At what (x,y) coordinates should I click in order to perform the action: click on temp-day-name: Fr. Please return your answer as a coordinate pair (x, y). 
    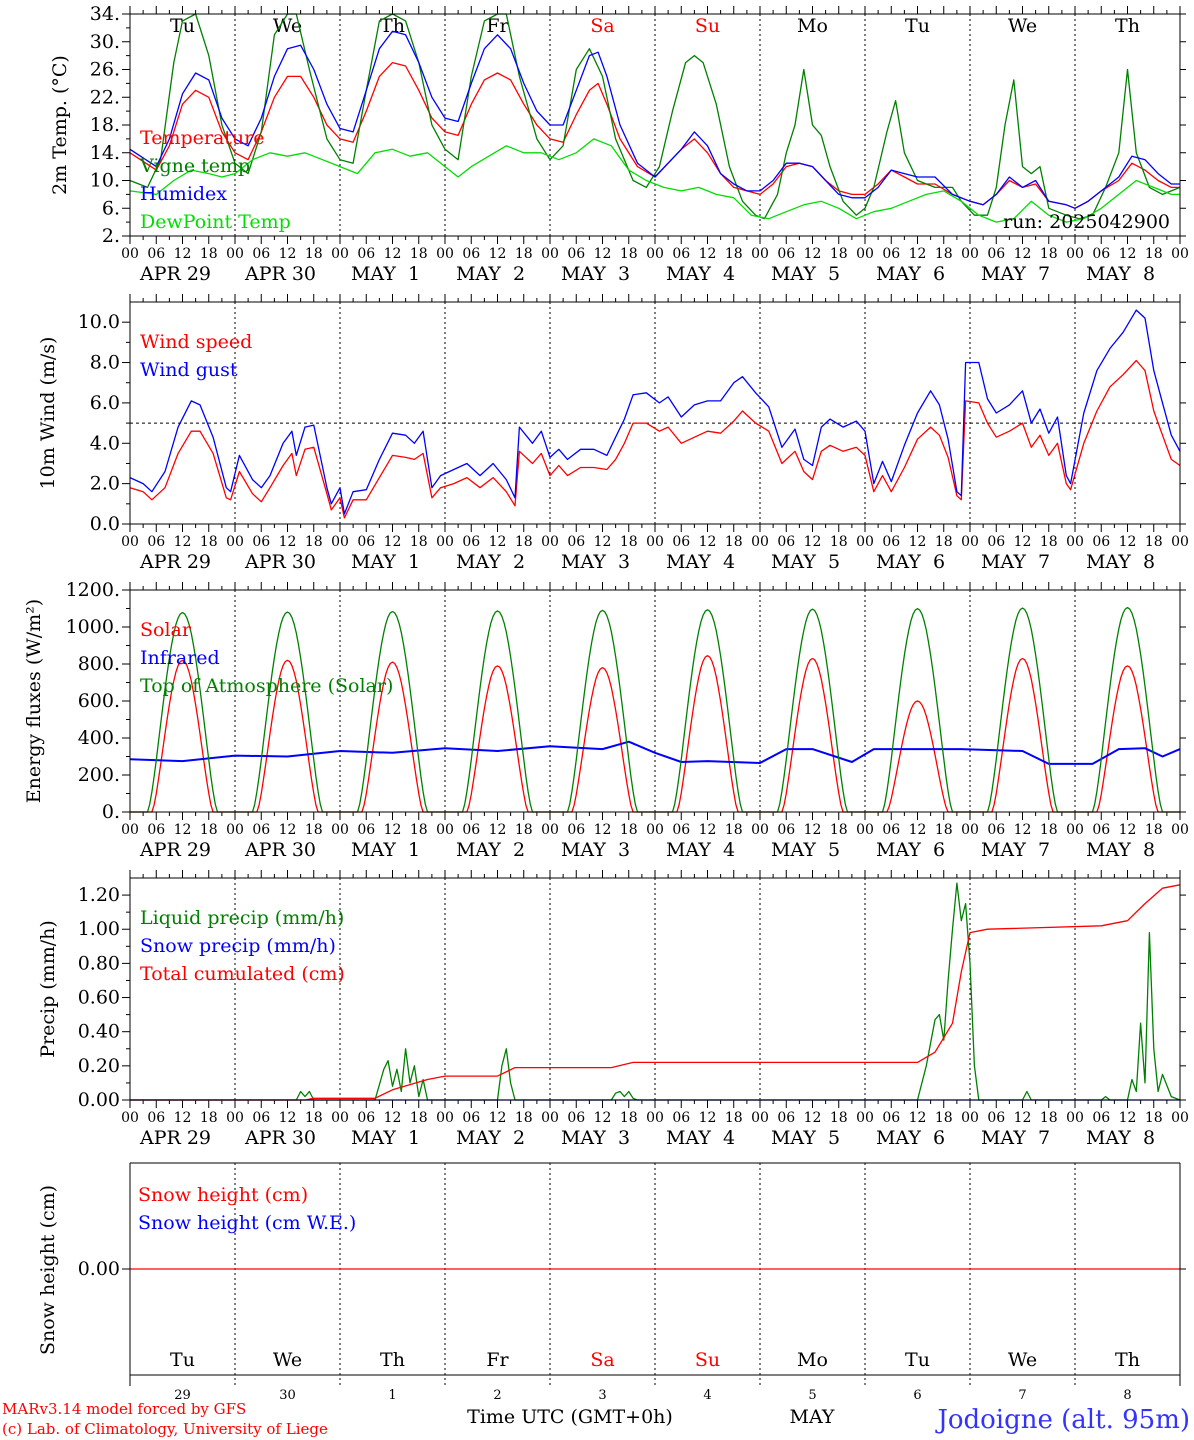
    Looking at the image, I should click on (497, 26).